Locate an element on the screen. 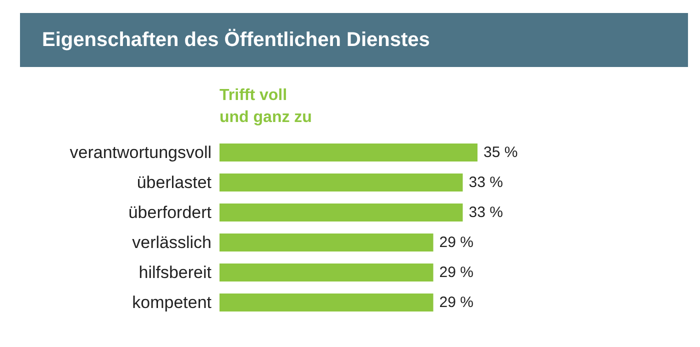 The width and height of the screenshot is (700, 347). y-tick-label: überlastet is located at coordinates (174, 182).